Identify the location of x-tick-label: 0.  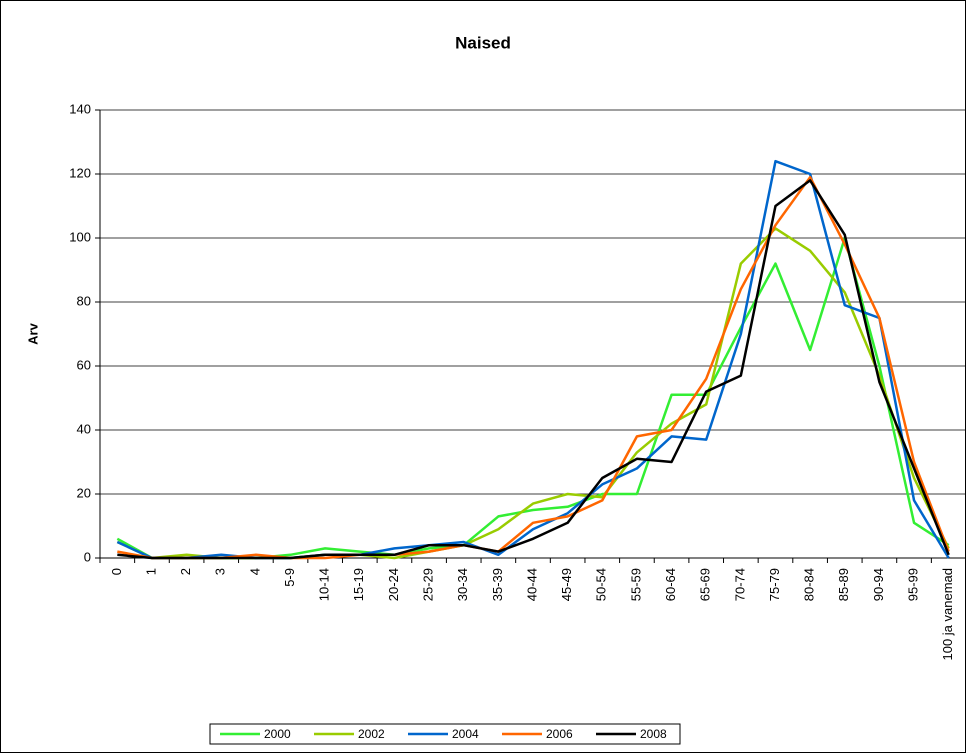
(116, 571).